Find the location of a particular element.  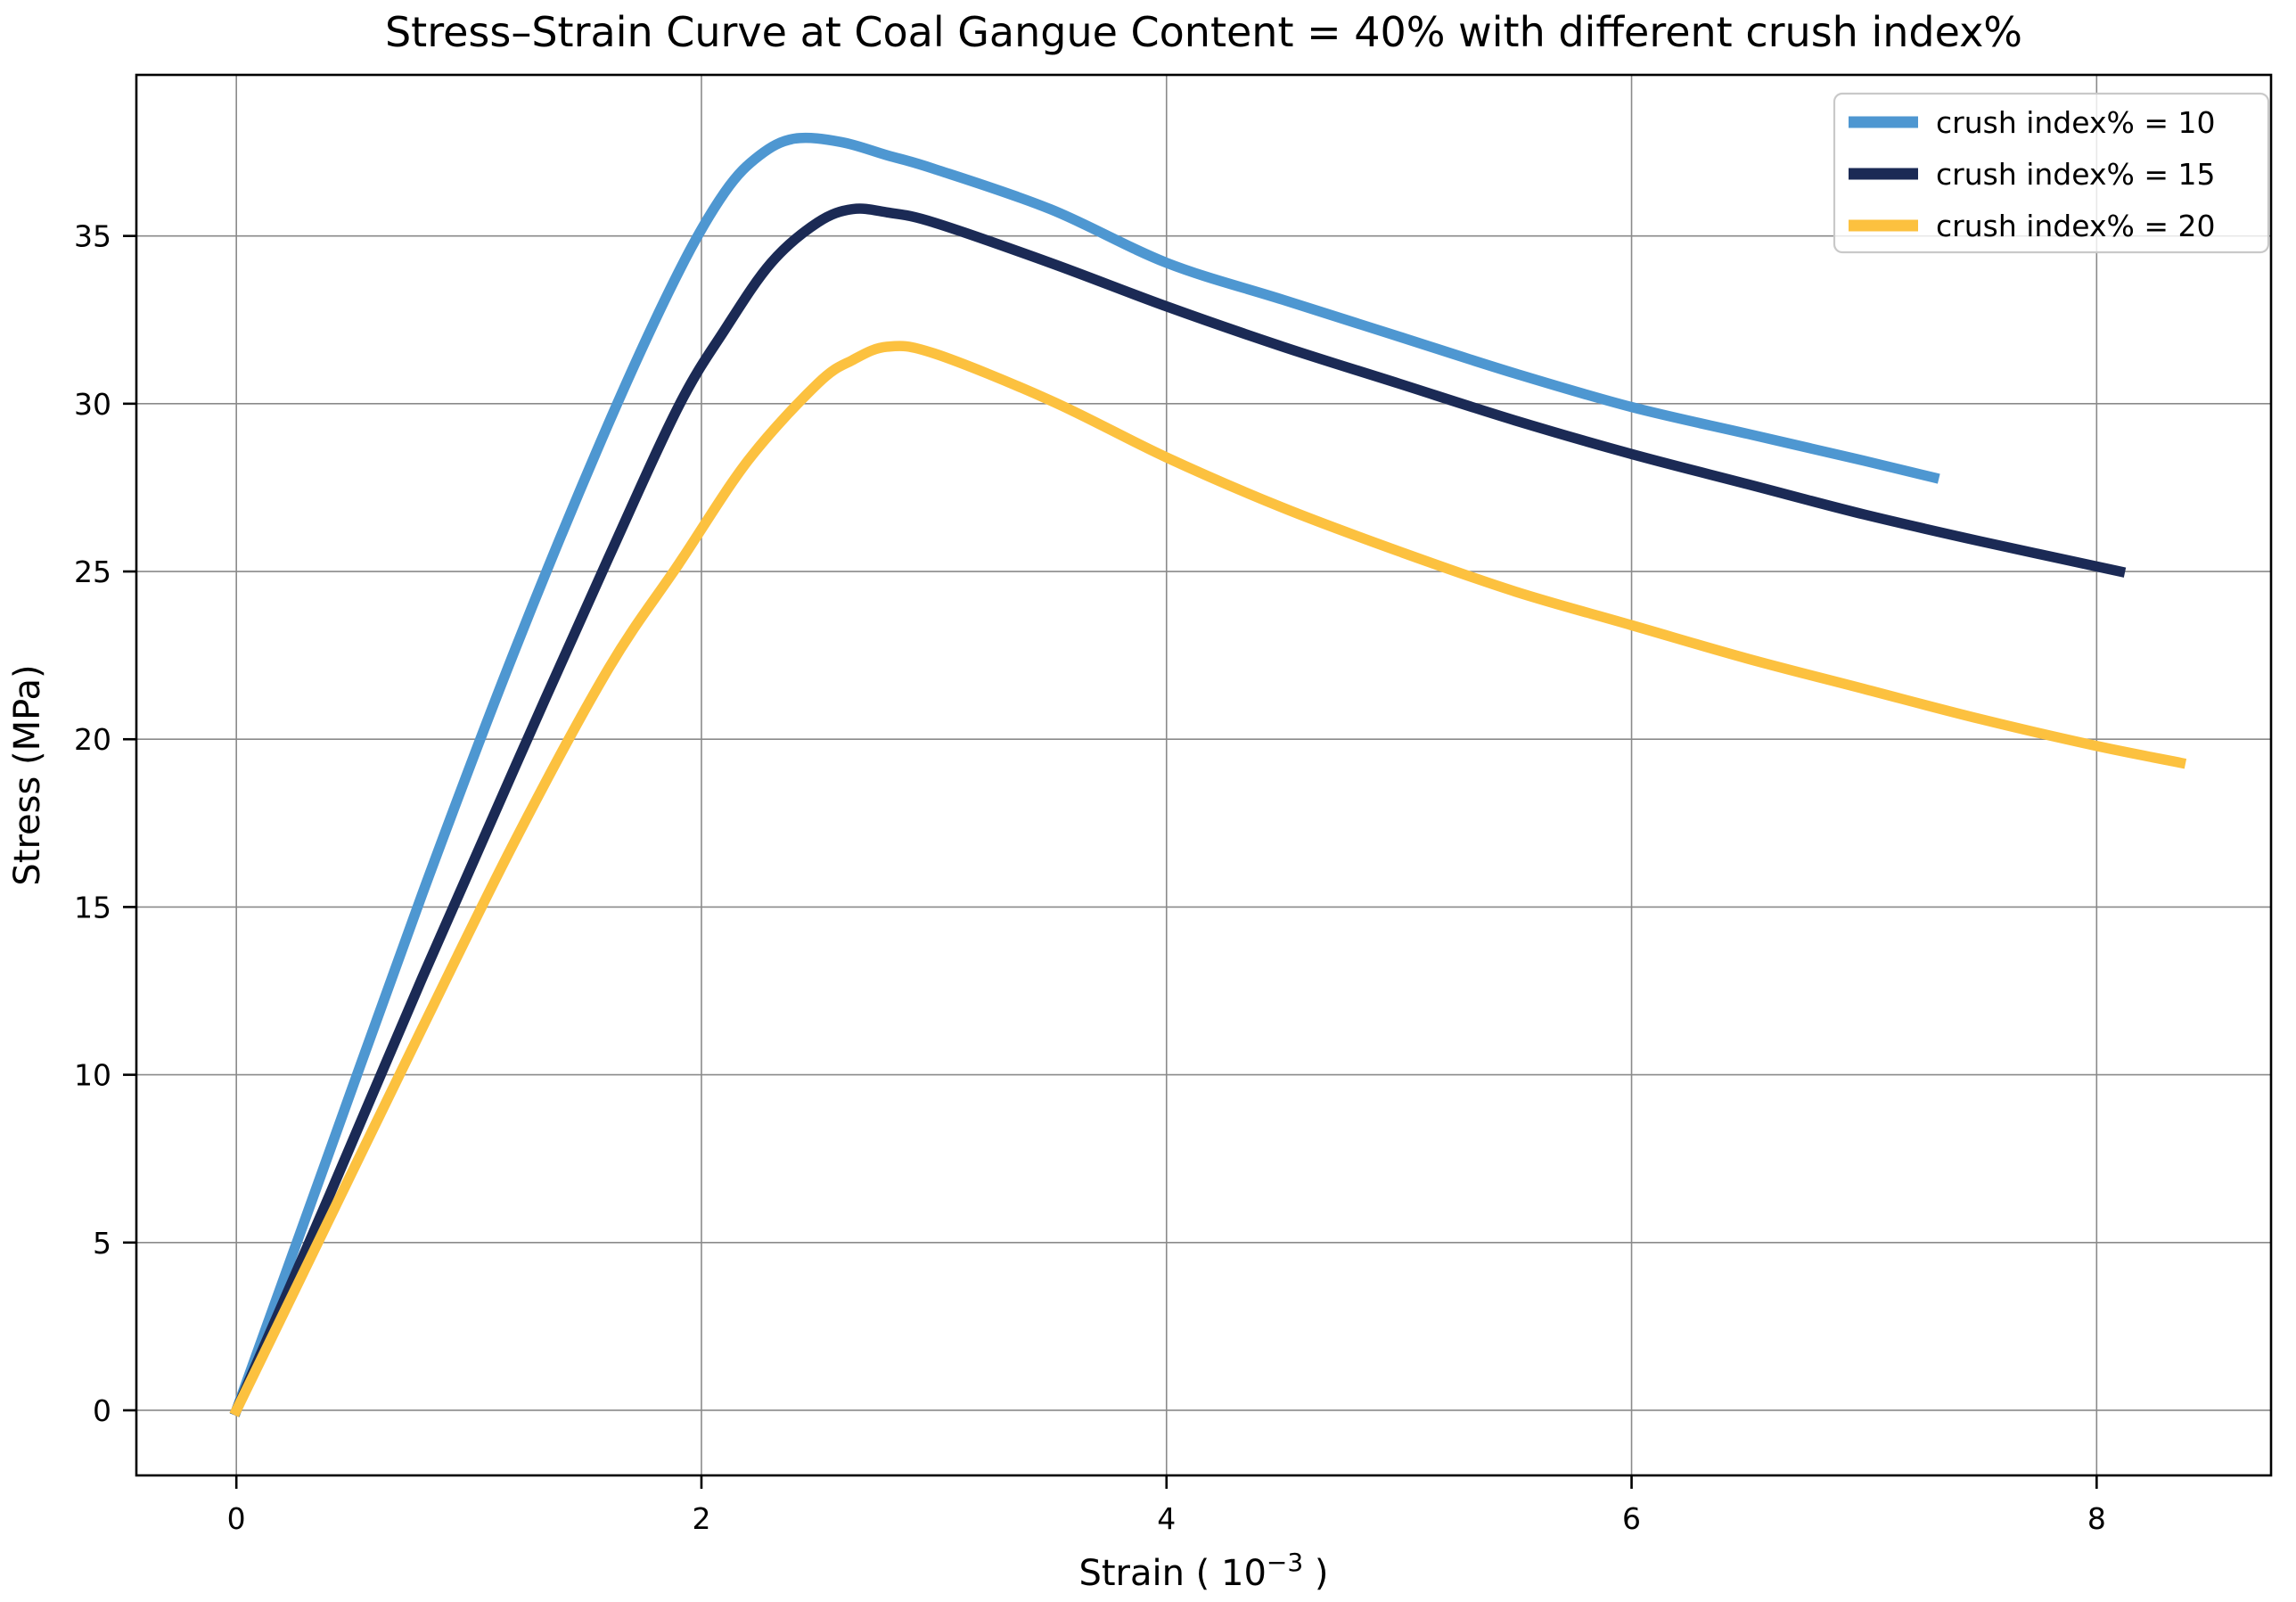

x-tick-label: 4 is located at coordinates (1167, 1518).